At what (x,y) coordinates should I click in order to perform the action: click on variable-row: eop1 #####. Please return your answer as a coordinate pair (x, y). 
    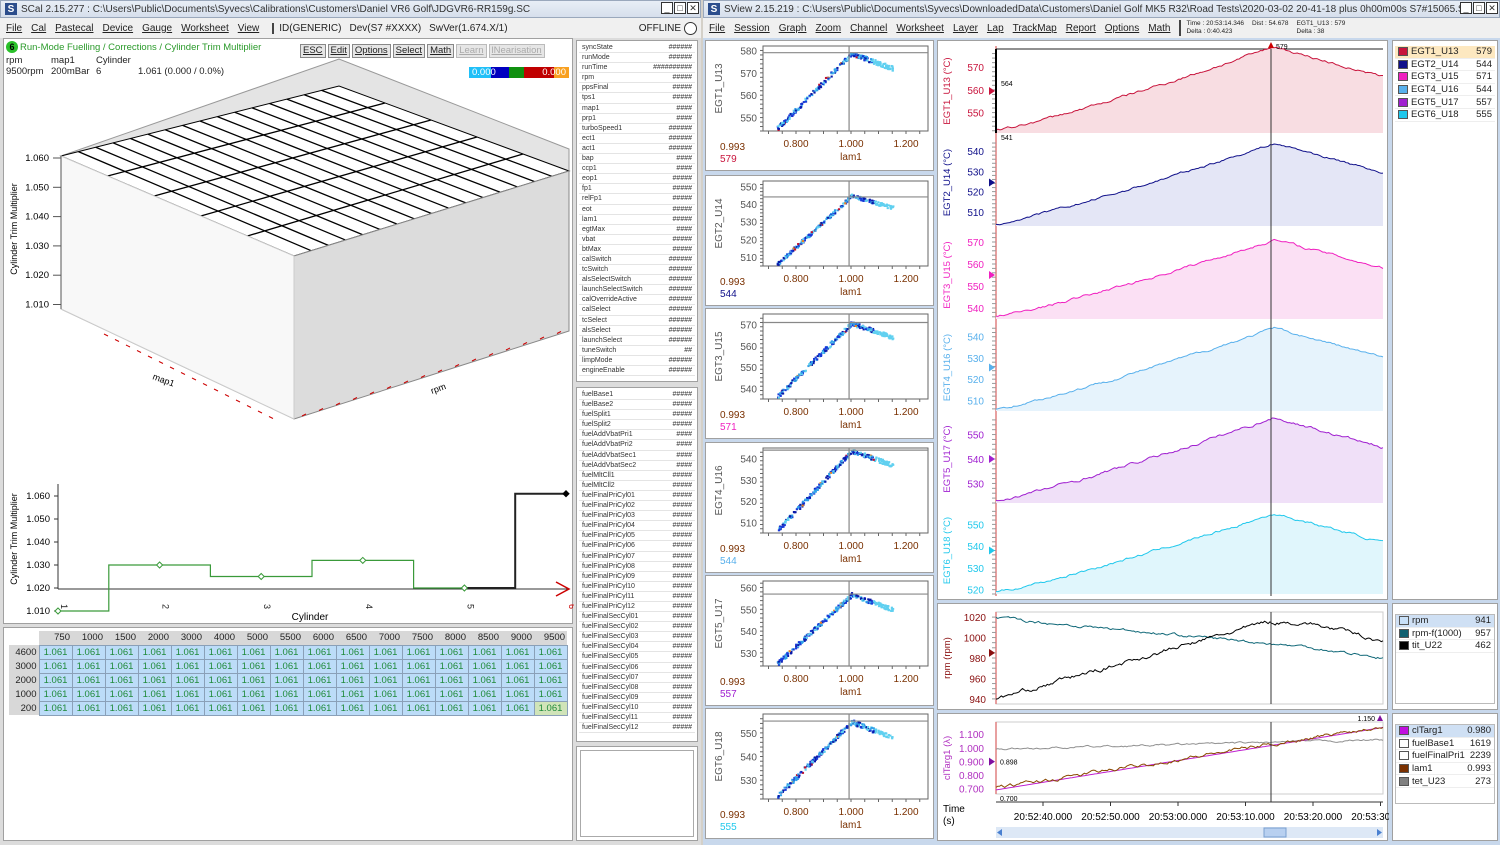
    Looking at the image, I should click on (637, 179).